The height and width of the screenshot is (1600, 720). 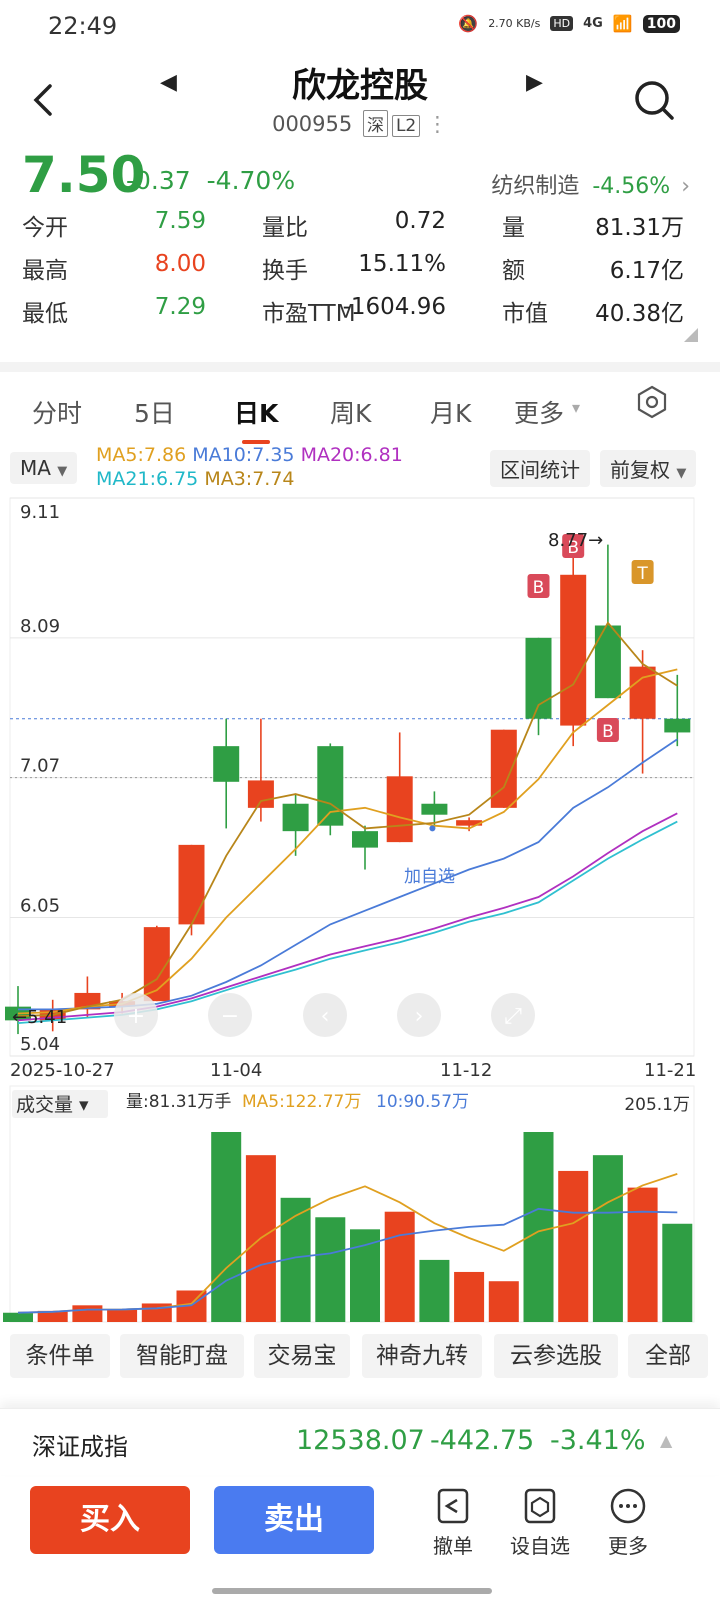 I want to click on tab-2: 日K, so click(x=256, y=419).